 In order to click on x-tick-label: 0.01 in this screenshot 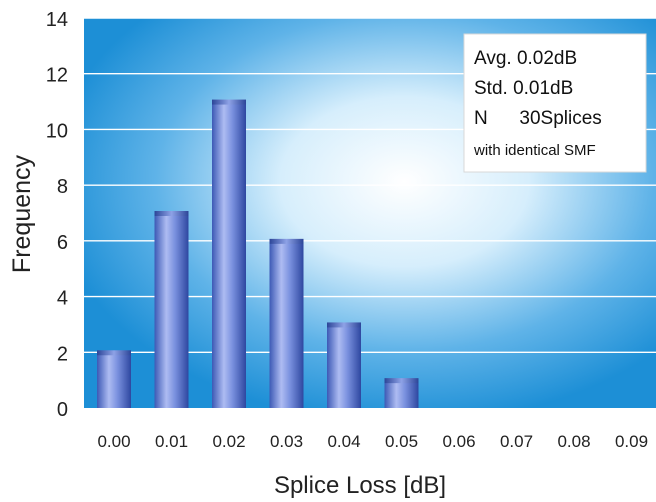, I will do `click(171, 441)`.